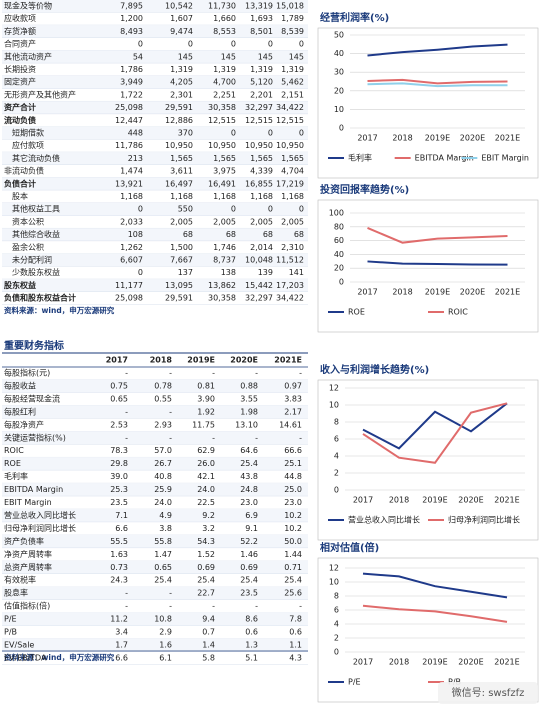  Describe the element at coordinates (165, 632) in the screenshot. I see `cell: 2.9` at that location.